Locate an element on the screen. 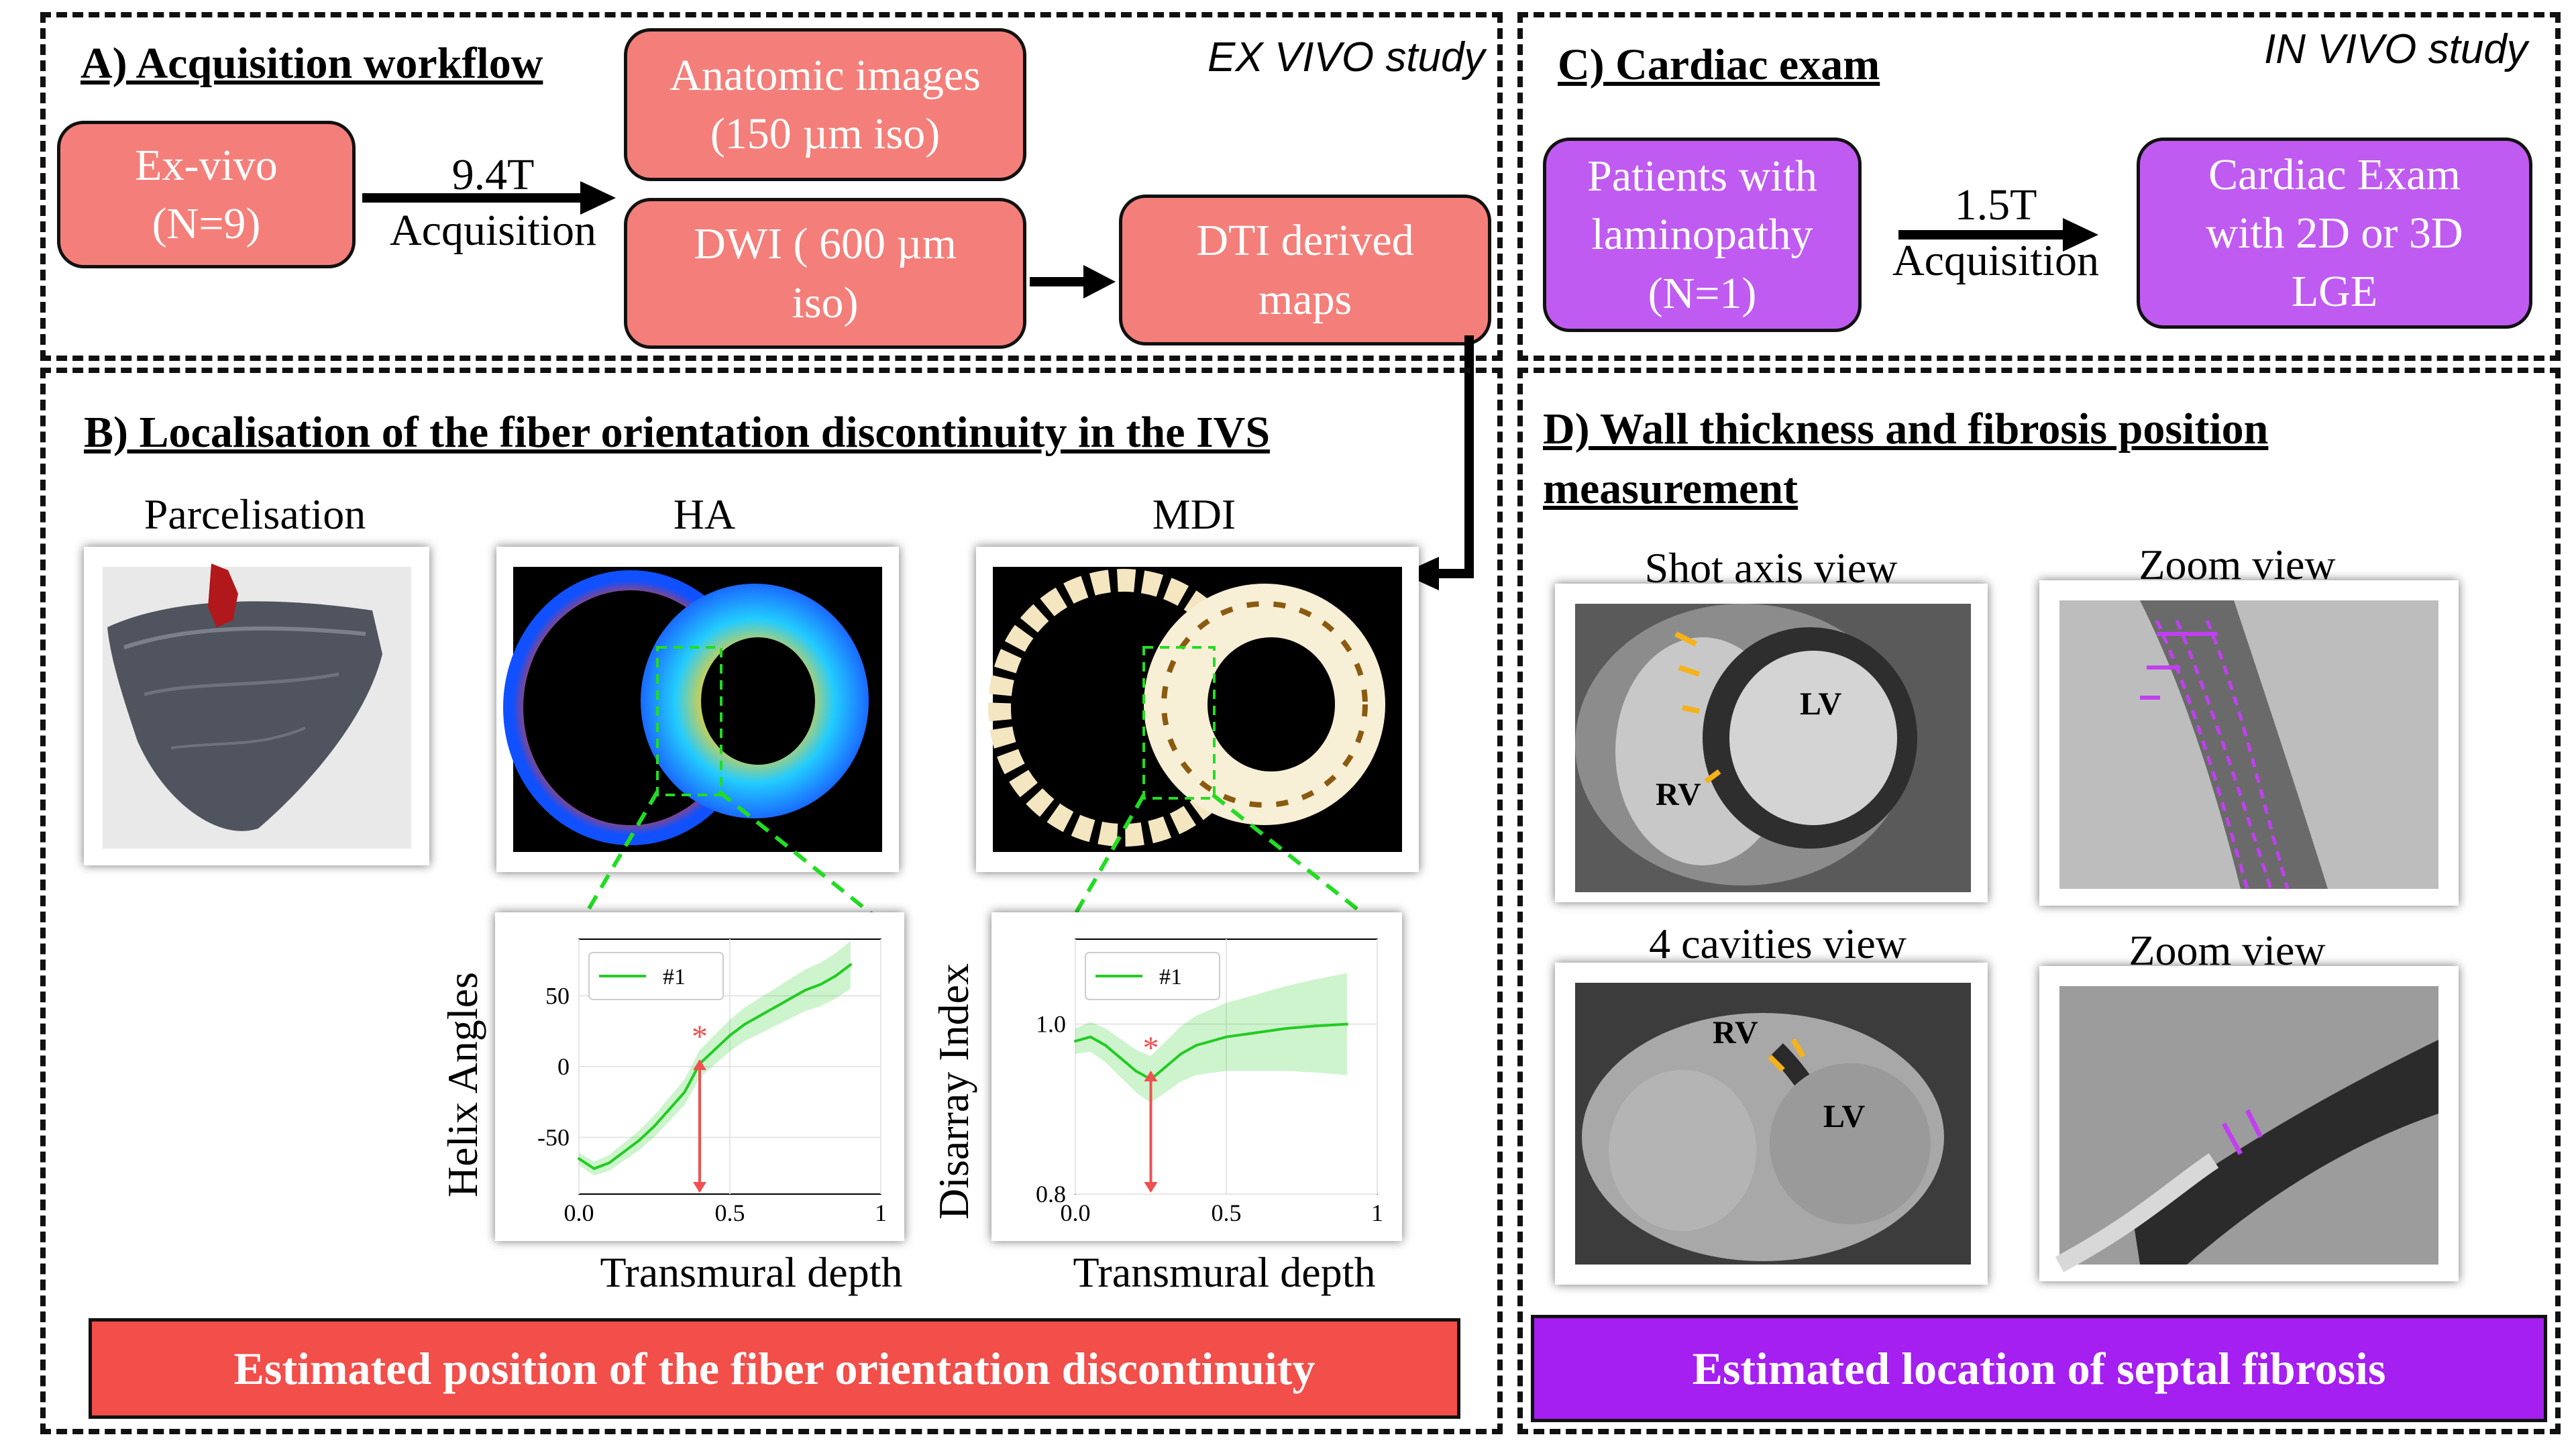 The width and height of the screenshot is (2576, 1449). acquisition-15t-label: 1.5T Acquisition is located at coordinates (1995, 232).